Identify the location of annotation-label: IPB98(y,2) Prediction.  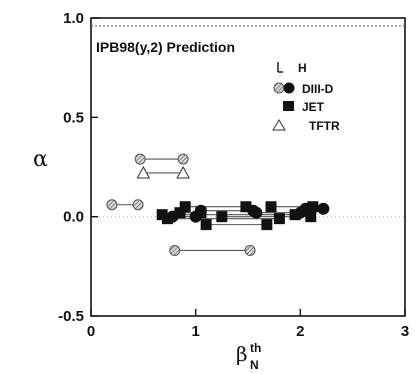
(165, 47).